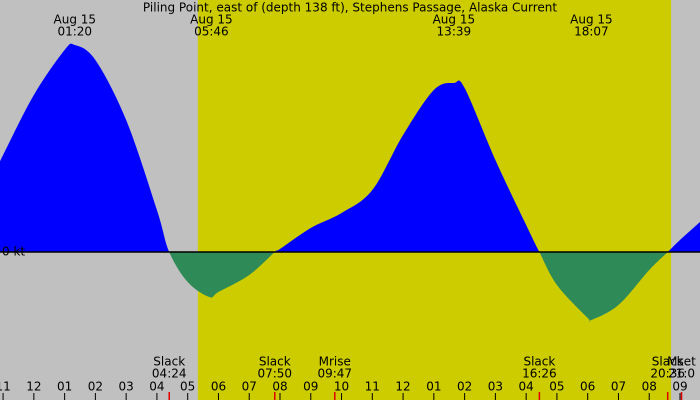  I want to click on extreme-time: 18:07, so click(591, 32).